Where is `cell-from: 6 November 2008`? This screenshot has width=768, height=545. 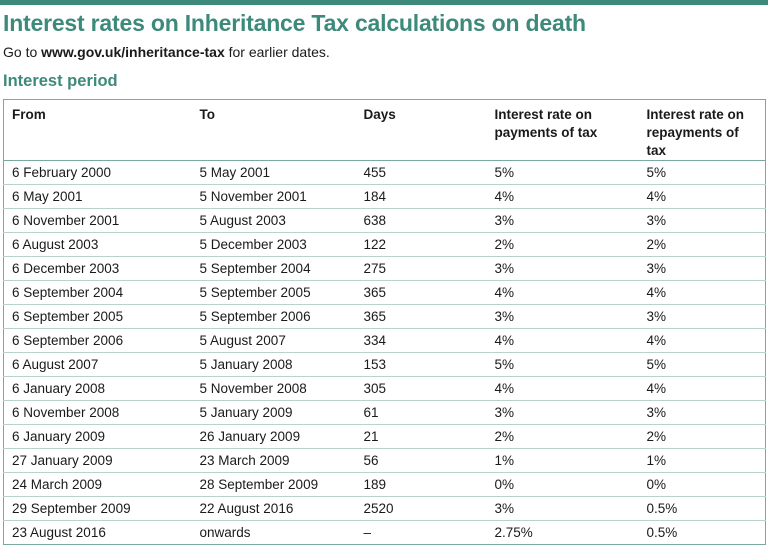 cell-from: 6 November 2008 is located at coordinates (97, 412).